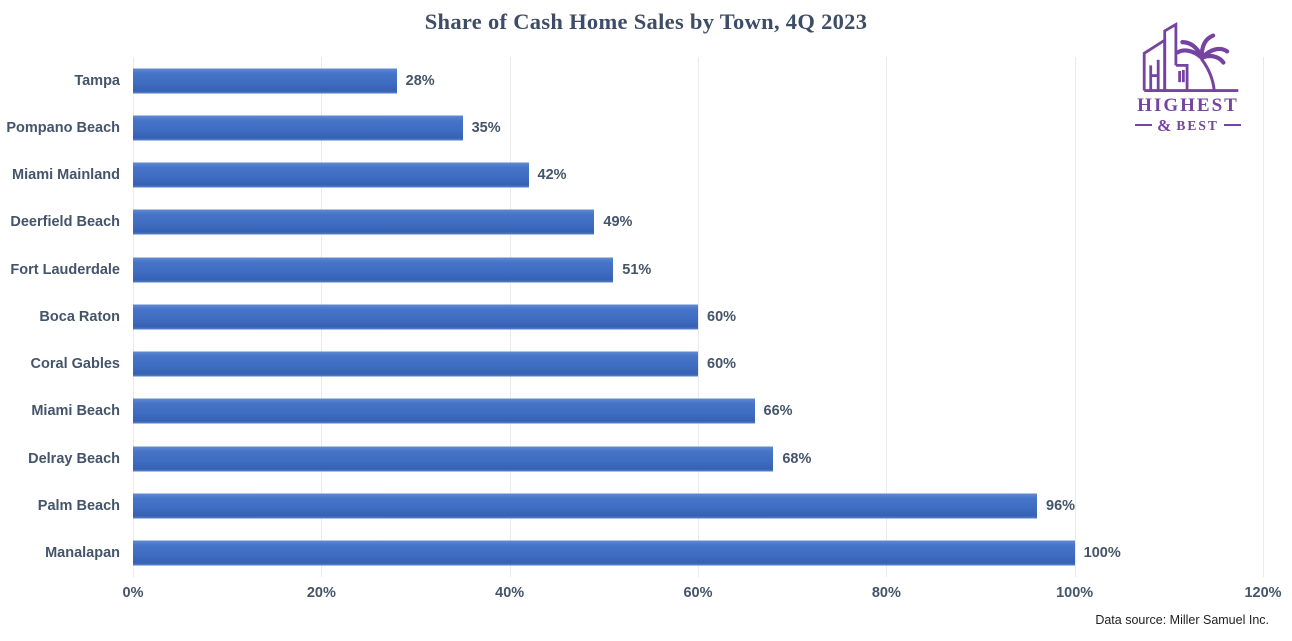 The height and width of the screenshot is (641, 1292). What do you see at coordinates (75, 411) in the screenshot?
I see `category-label: Miami Beach` at bounding box center [75, 411].